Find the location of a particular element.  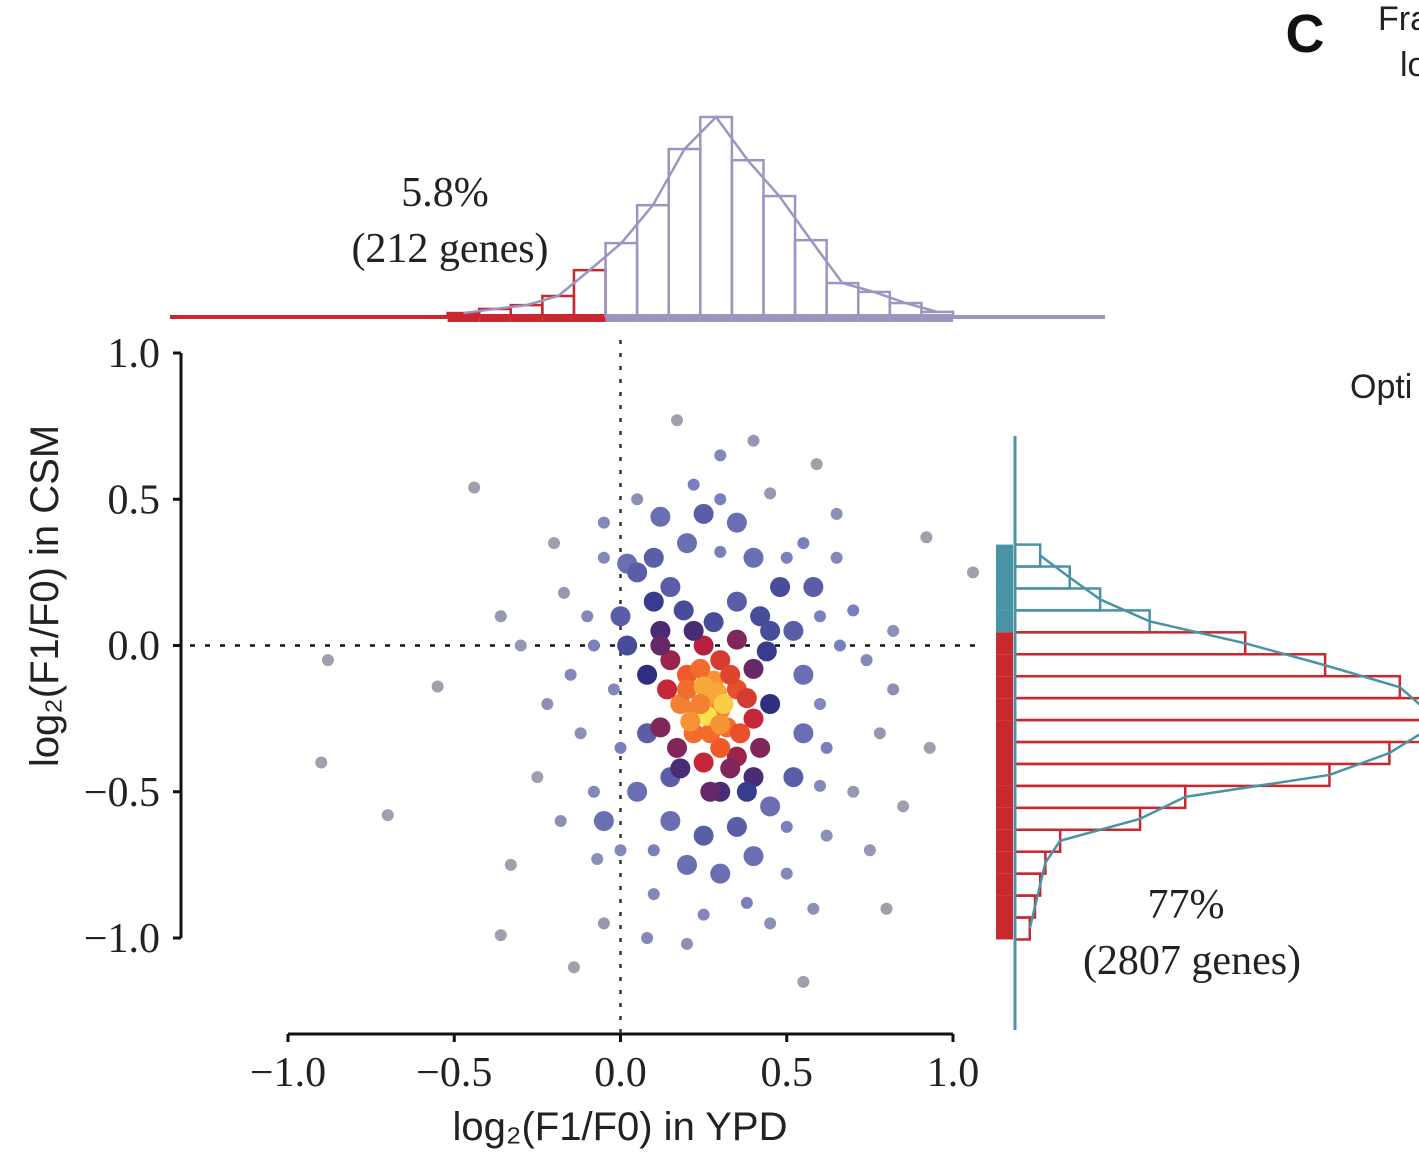

x-axis-label: log₂(F1/F0) in YPD is located at coordinates (620, 1127).